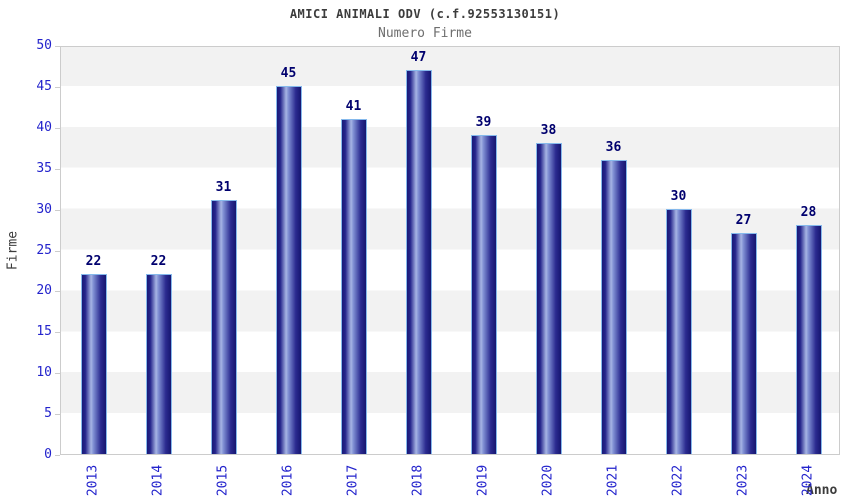  I want to click on bar-value-label: 39, so click(483, 122).